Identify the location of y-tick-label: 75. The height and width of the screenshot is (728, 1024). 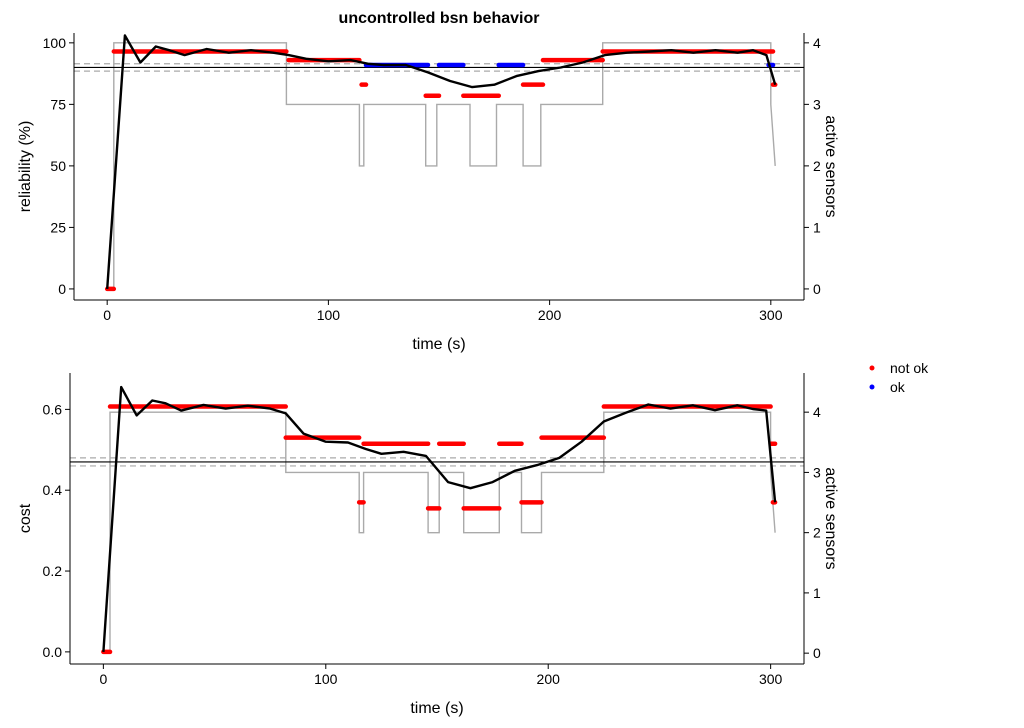
(58, 104).